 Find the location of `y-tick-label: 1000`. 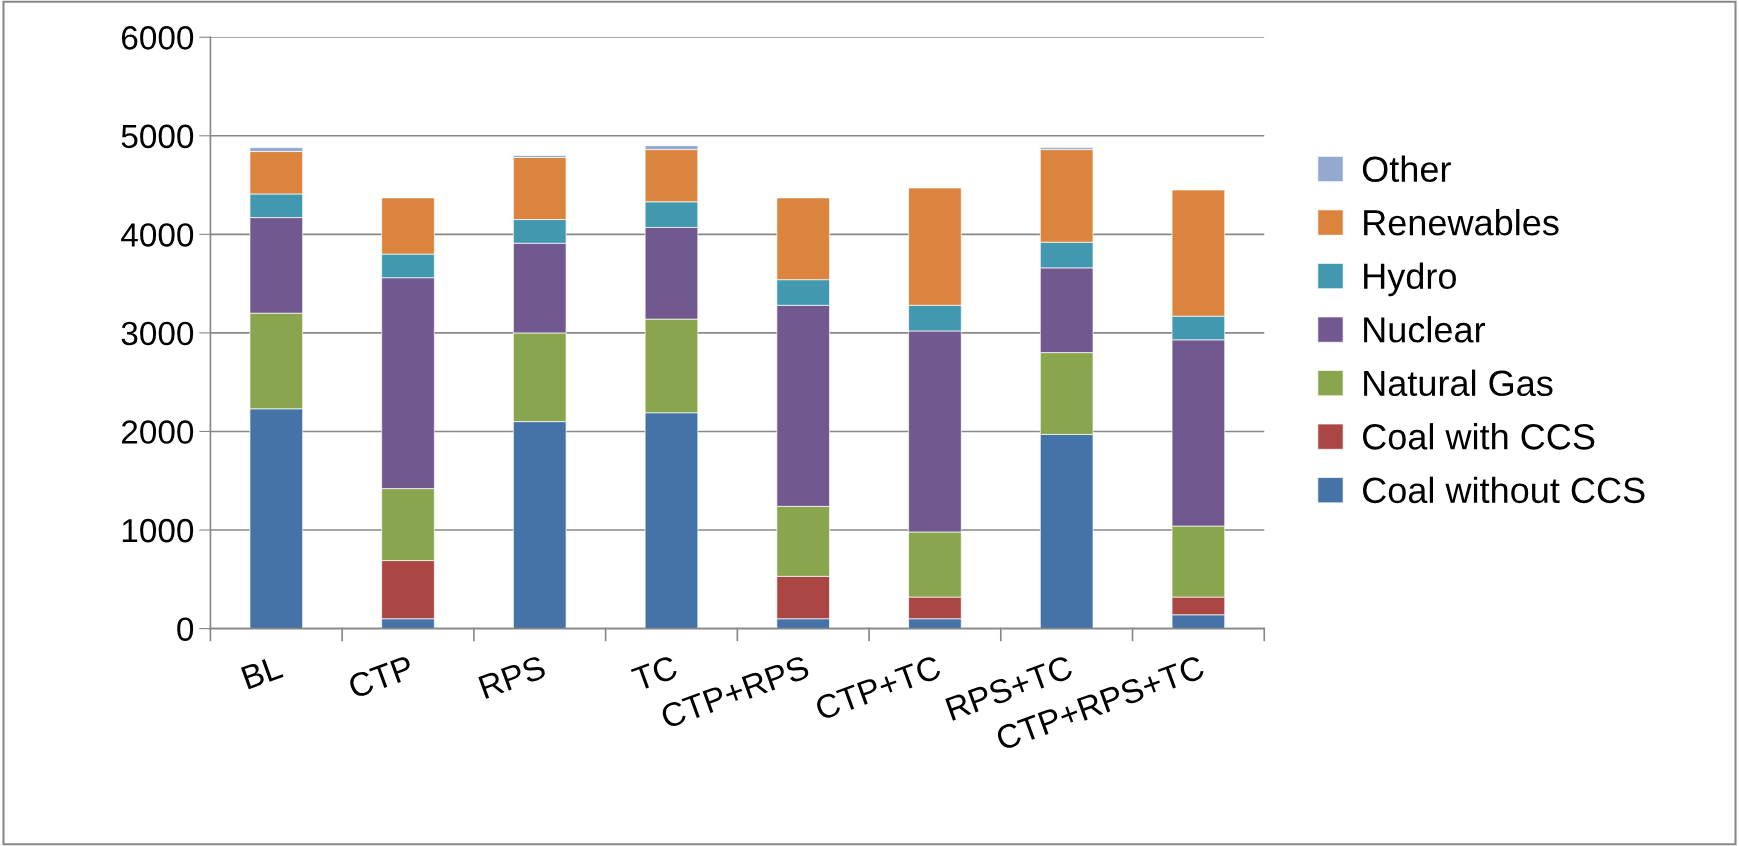

y-tick-label: 1000 is located at coordinates (158, 530).